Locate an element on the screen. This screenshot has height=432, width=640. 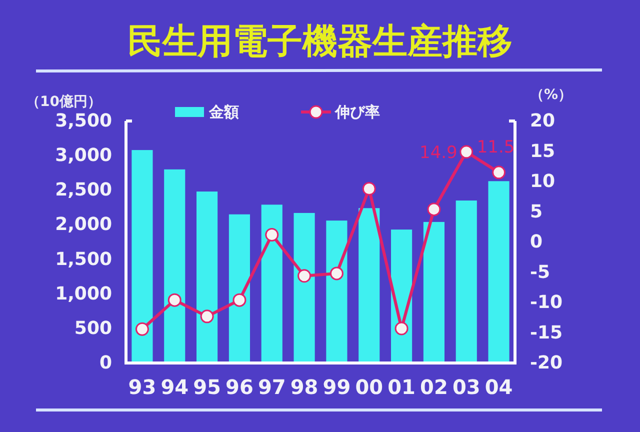
y-tick-label: 2,500 is located at coordinates (83, 190).